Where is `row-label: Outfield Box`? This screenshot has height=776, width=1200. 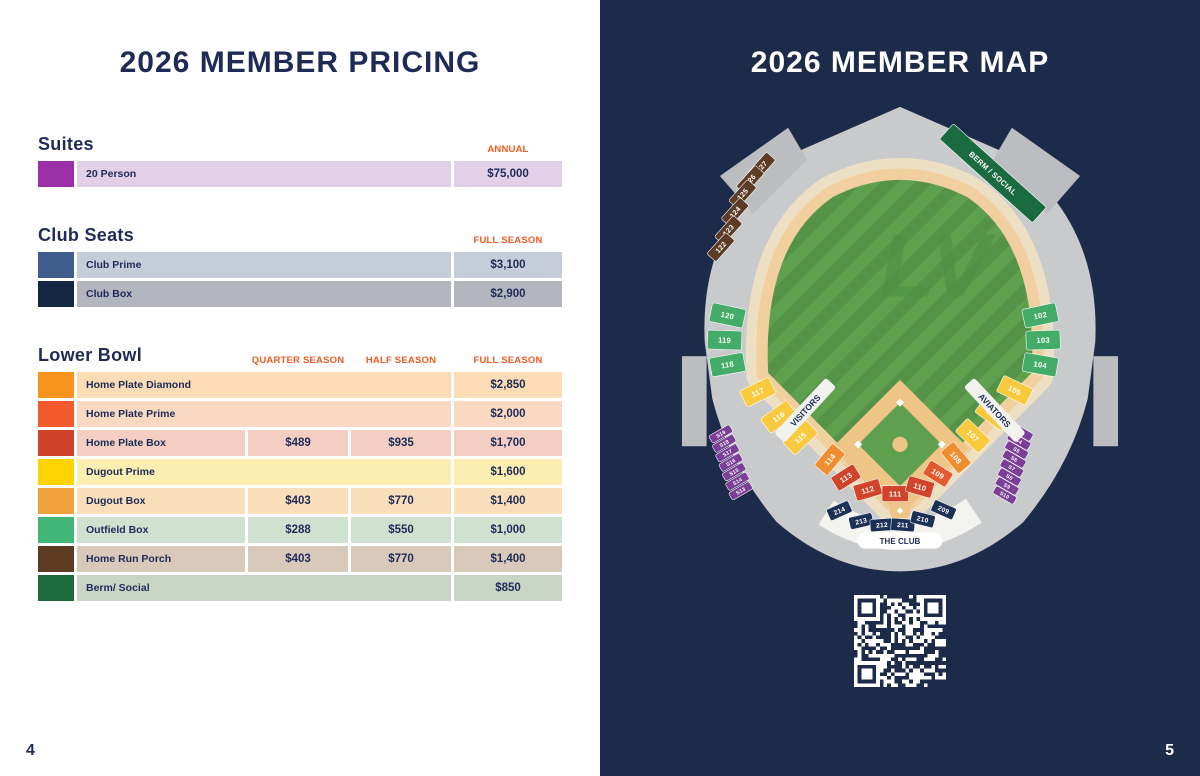 row-label: Outfield Box is located at coordinates (161, 530).